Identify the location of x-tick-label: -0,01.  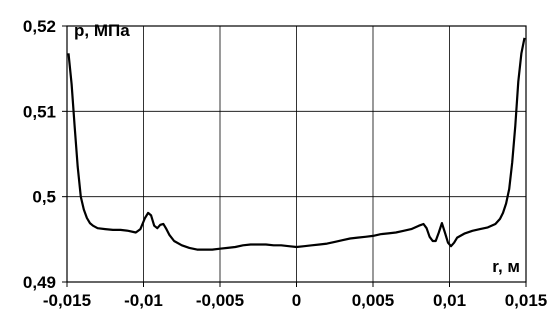
(143, 300).